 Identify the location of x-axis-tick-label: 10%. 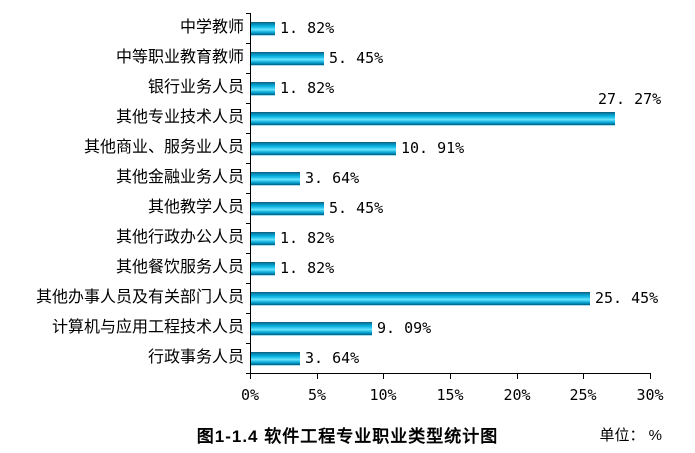
(383, 395).